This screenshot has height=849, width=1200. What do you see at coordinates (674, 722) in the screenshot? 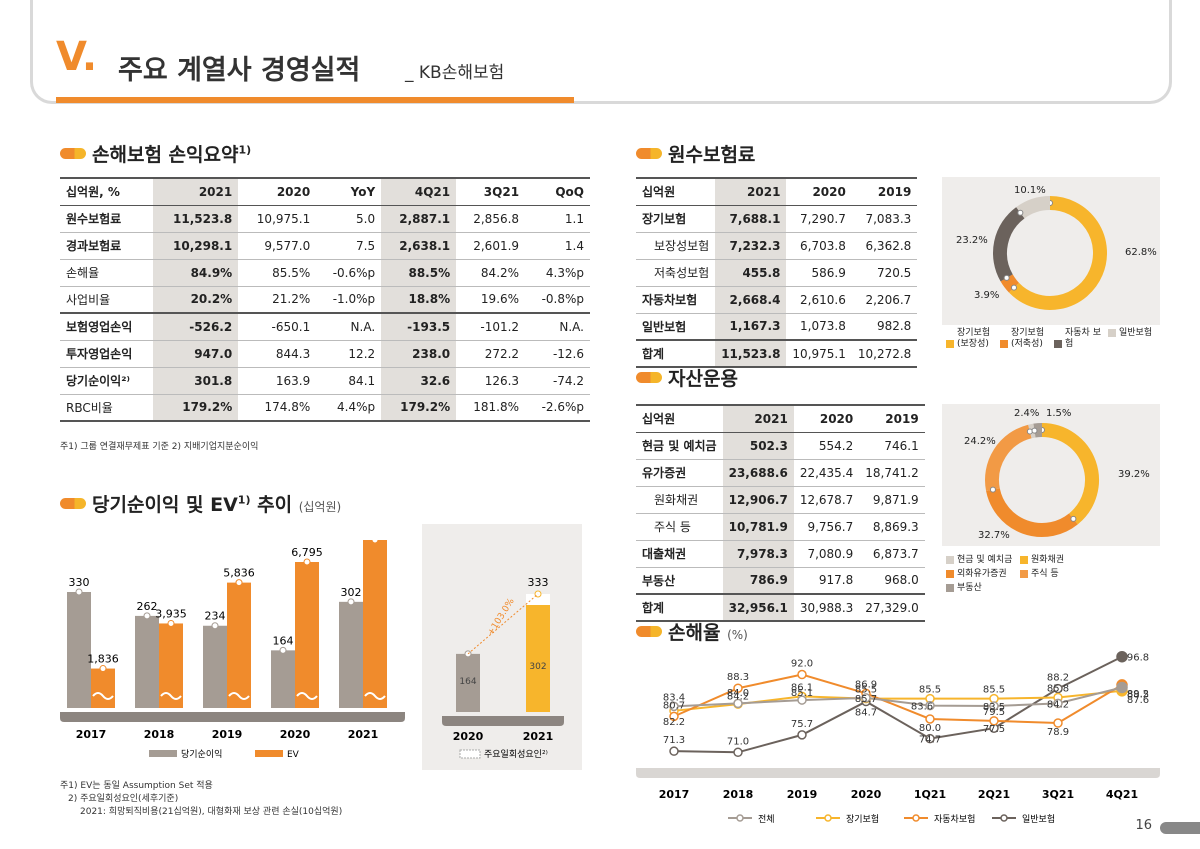
I see `point-label: 82.2` at bounding box center [674, 722].